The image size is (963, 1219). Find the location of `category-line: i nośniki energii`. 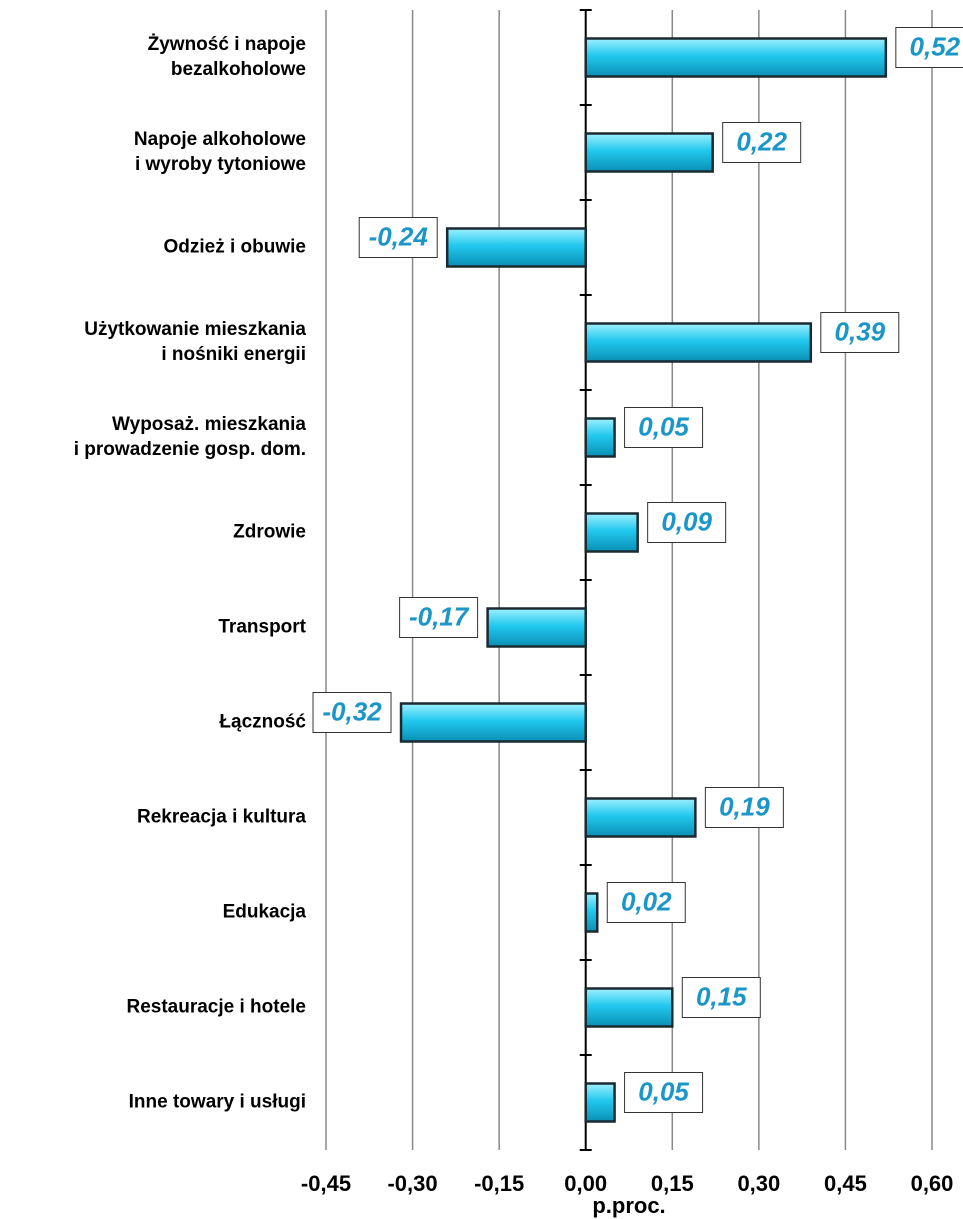

category-line: i nośniki energii is located at coordinates (233, 354).